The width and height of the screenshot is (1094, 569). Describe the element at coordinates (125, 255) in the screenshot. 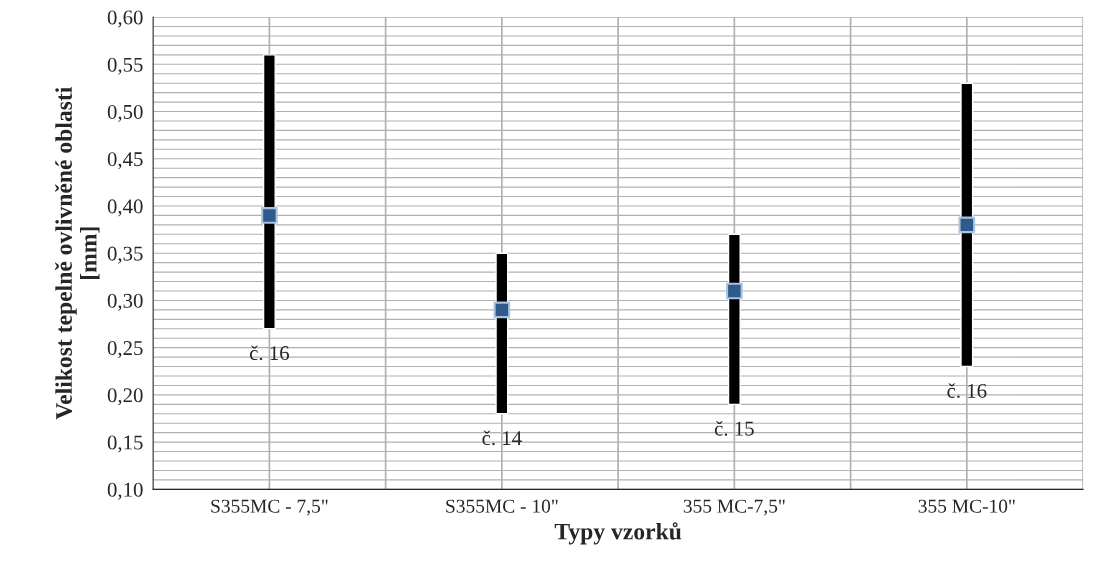

I see `y-tick-label: 0,35` at that location.